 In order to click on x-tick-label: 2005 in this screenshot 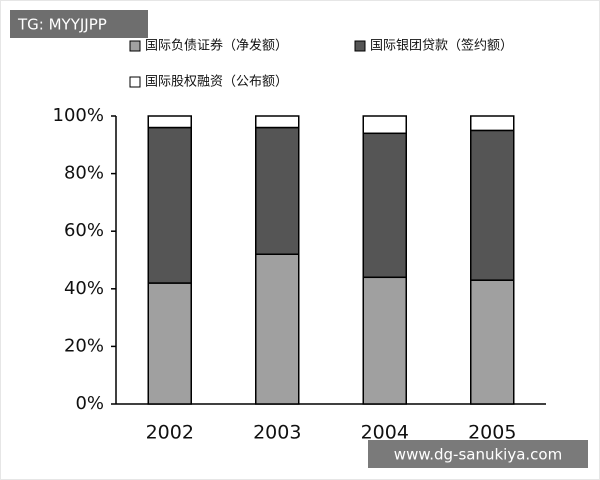, I will do `click(492, 433)`.